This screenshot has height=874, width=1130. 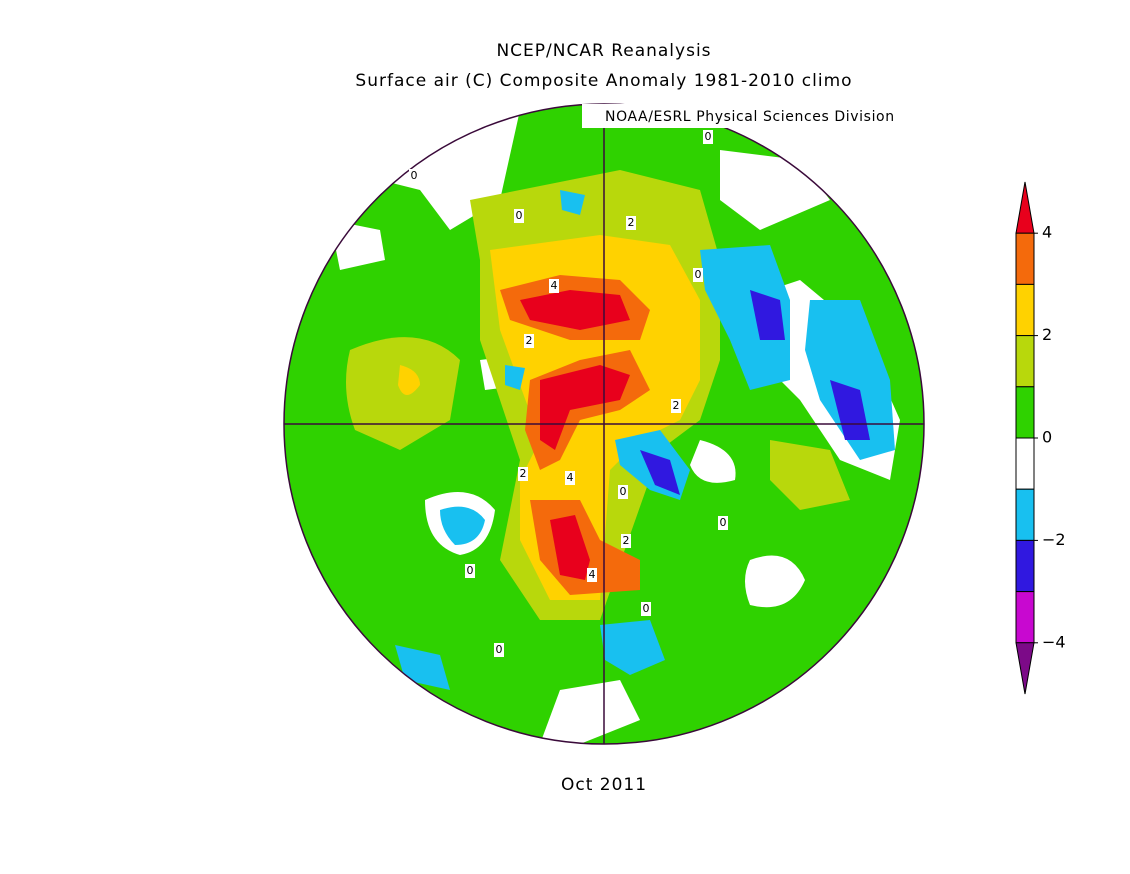 What do you see at coordinates (1047, 232) in the screenshot?
I see `colorbar-tick-label: 4` at bounding box center [1047, 232].